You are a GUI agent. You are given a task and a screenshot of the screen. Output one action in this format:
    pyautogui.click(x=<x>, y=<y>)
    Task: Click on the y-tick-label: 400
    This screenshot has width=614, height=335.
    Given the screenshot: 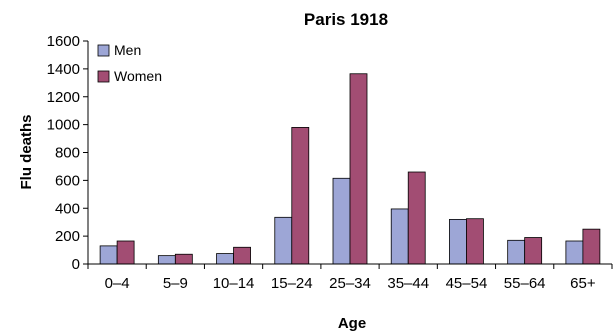 What is the action you would take?
    pyautogui.click(x=67, y=208)
    